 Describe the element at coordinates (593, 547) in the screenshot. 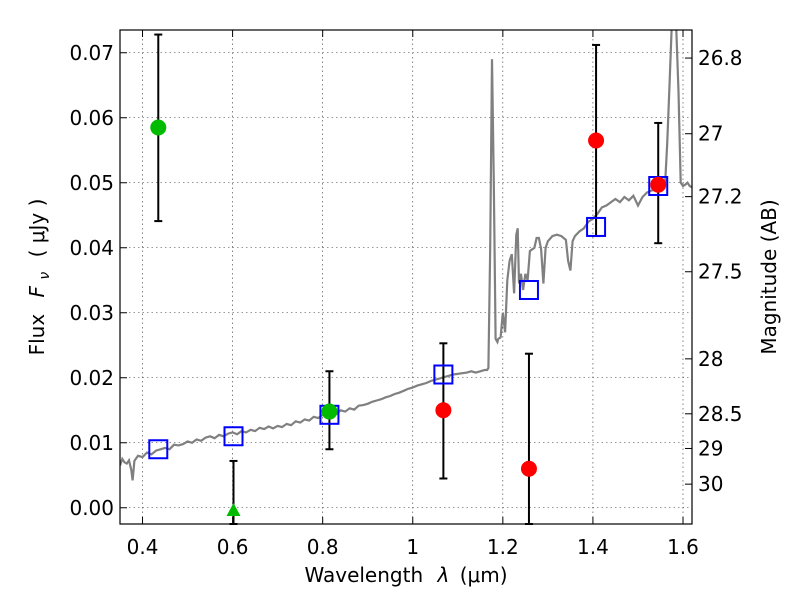

I see `x-tick-label: 1.4` at that location.